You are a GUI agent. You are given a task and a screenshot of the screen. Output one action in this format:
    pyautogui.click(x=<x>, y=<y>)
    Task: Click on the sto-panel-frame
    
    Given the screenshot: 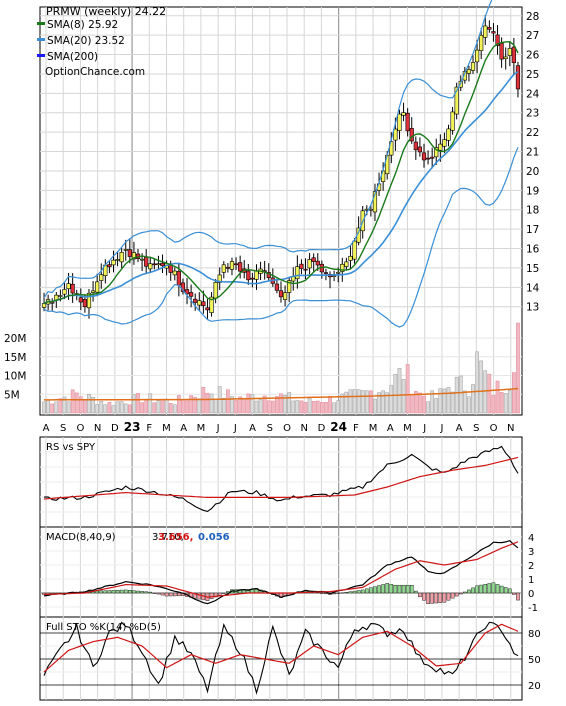 What is the action you would take?
    pyautogui.click(x=281, y=658)
    